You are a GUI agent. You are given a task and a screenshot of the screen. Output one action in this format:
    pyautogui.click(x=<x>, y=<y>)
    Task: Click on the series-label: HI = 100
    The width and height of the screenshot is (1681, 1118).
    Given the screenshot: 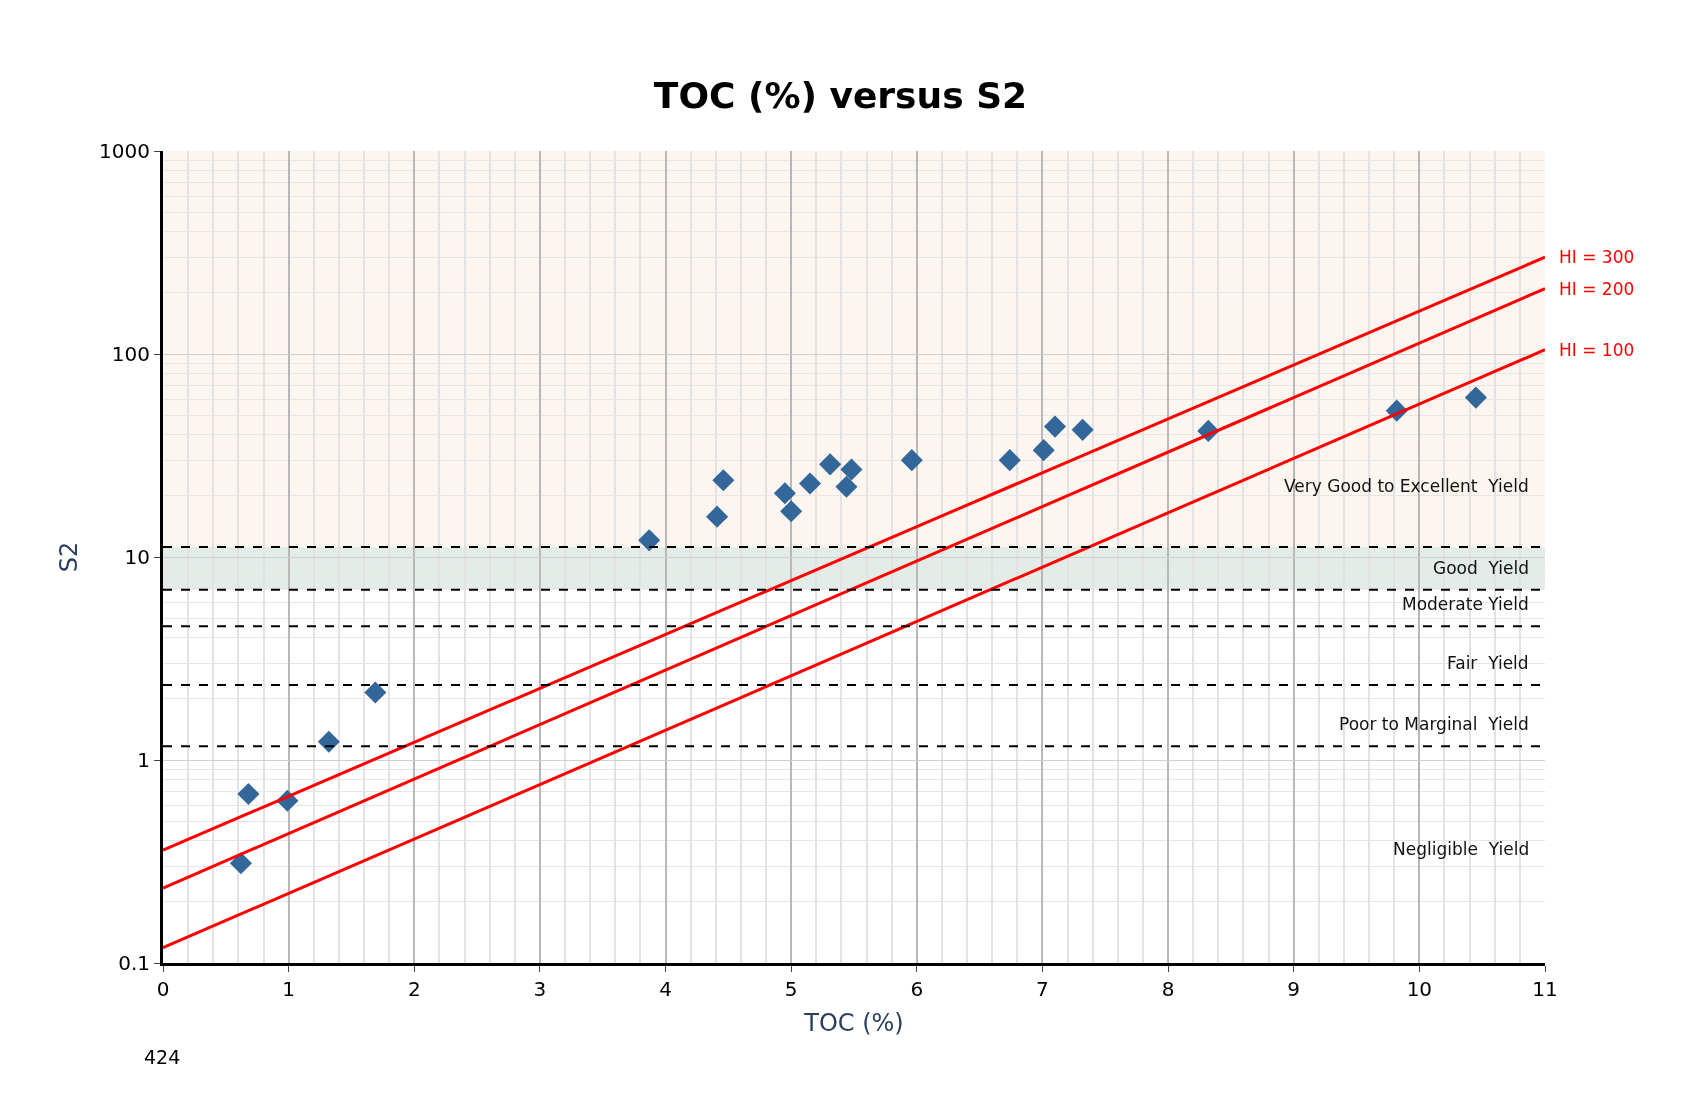 What is the action you would take?
    pyautogui.click(x=1597, y=350)
    